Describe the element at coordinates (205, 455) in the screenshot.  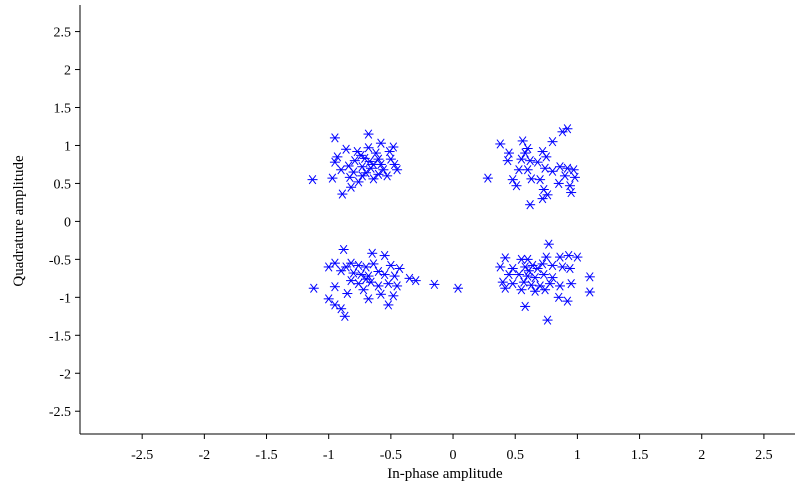
I see `x-tick-label: -2` at that location.